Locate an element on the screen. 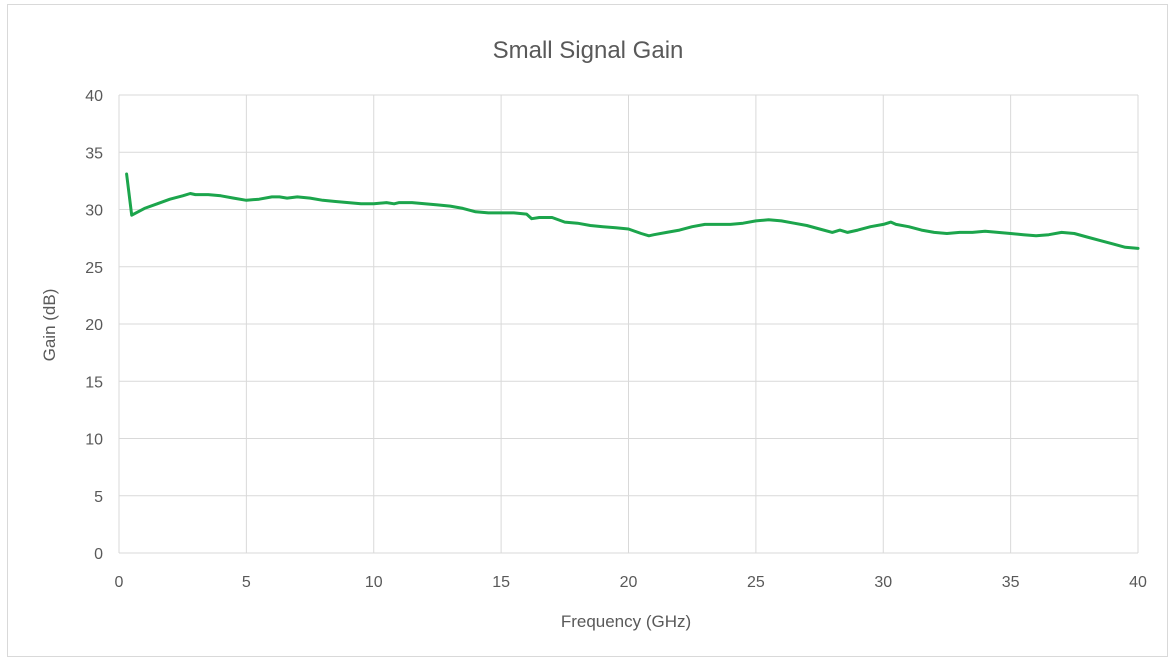  x-tick-label: 5 is located at coordinates (246, 582).